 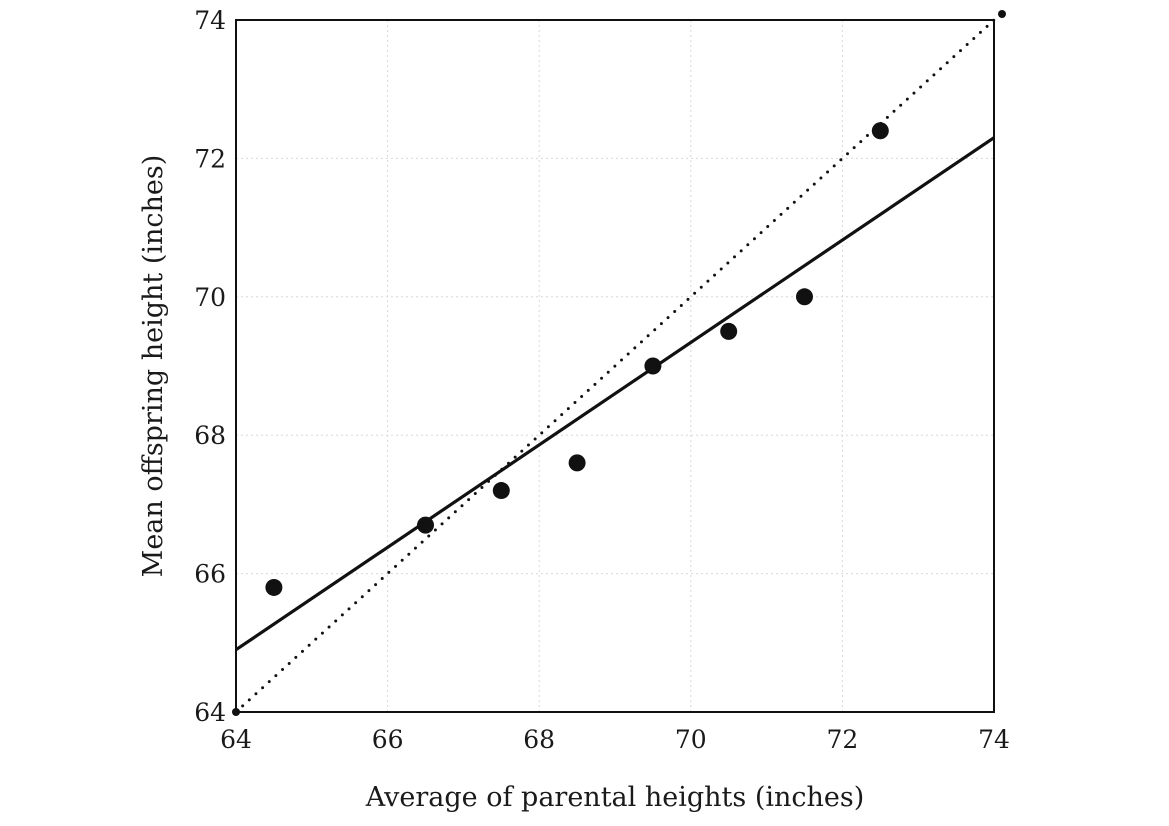 What do you see at coordinates (210, 297) in the screenshot?
I see `y-tick-label-70: 70` at bounding box center [210, 297].